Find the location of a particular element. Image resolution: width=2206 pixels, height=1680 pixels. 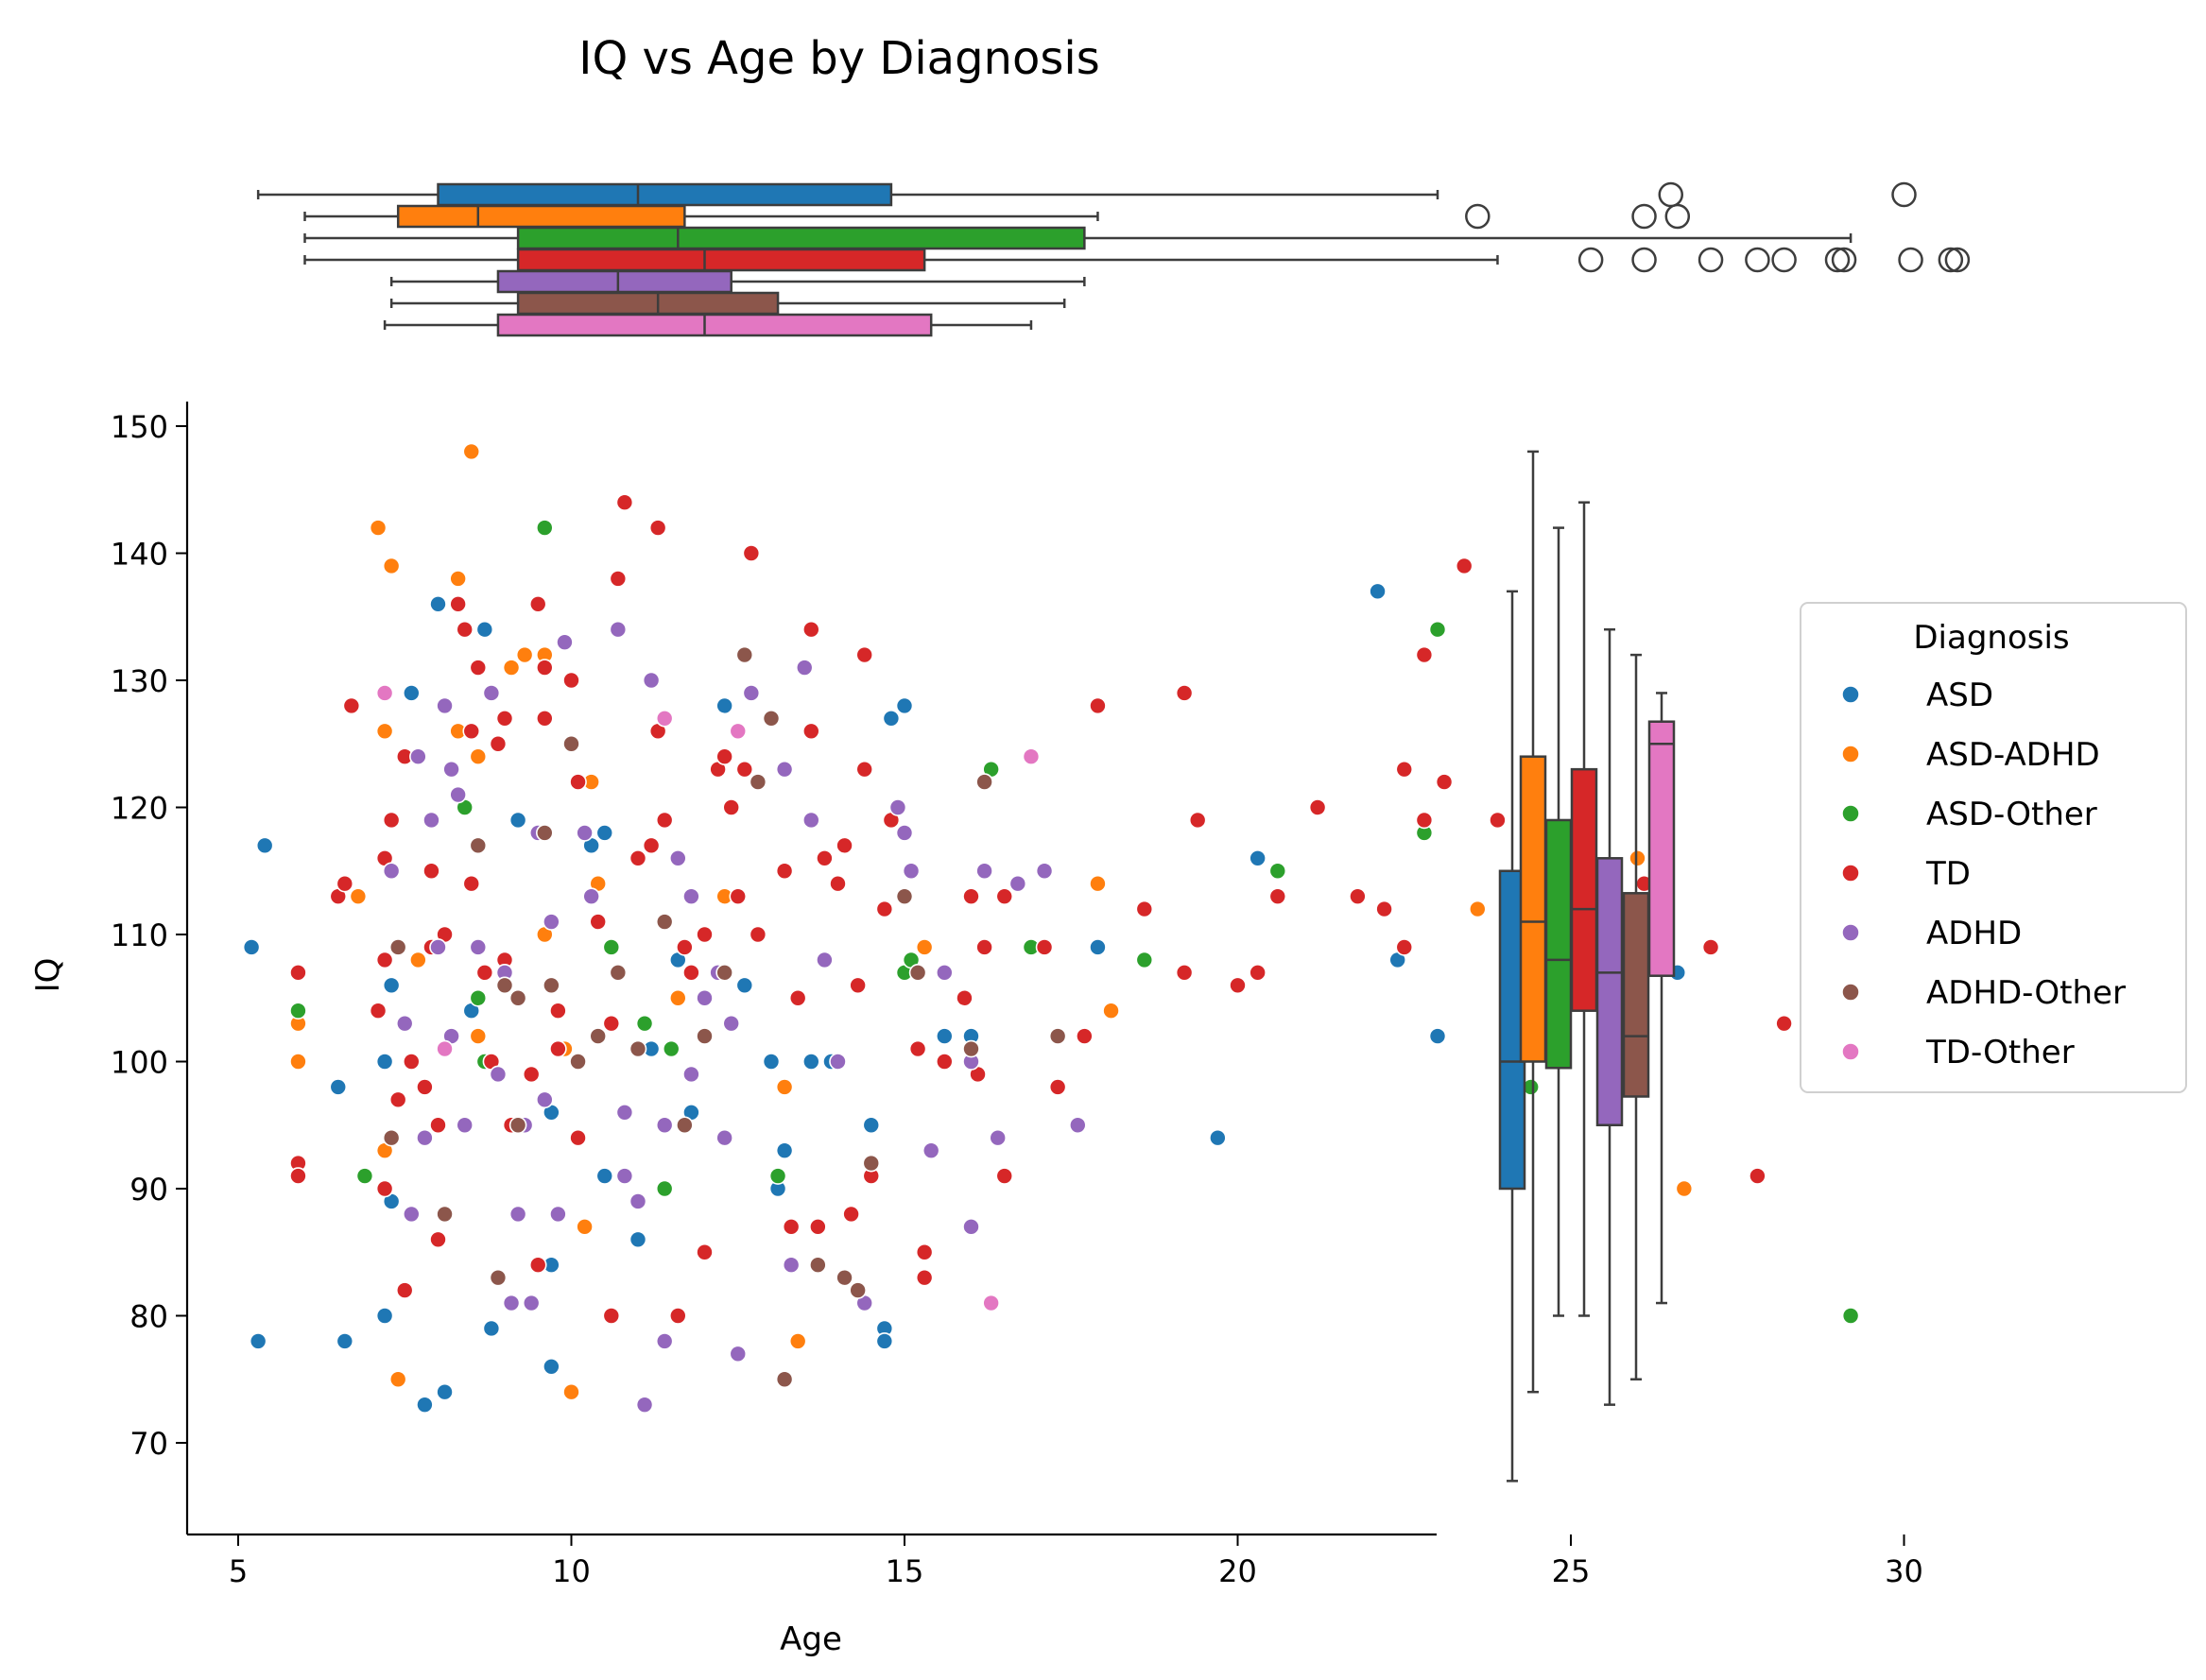

y-tick-label: 90 is located at coordinates (148, 1190).